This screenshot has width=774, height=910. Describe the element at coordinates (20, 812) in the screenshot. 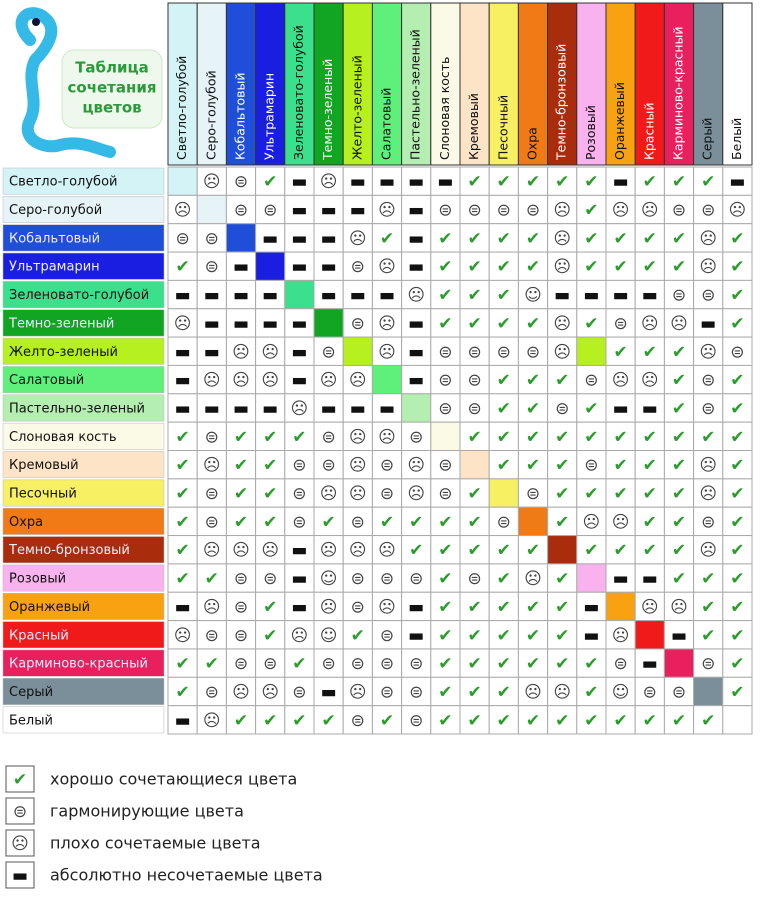

I see `legend-icon: ⊜` at that location.